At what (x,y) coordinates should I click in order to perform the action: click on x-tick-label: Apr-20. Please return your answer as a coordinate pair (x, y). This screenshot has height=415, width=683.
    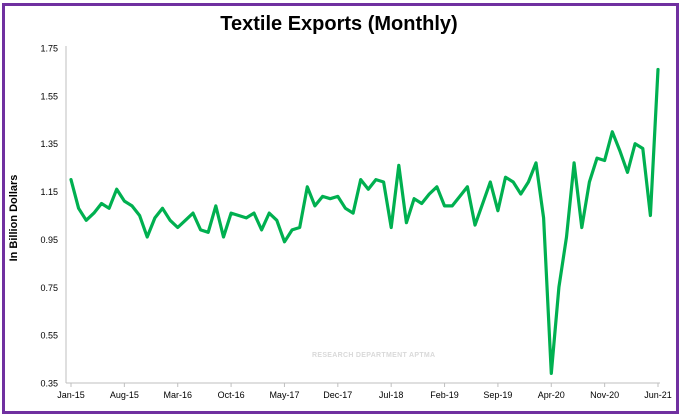
    Looking at the image, I should click on (551, 395).